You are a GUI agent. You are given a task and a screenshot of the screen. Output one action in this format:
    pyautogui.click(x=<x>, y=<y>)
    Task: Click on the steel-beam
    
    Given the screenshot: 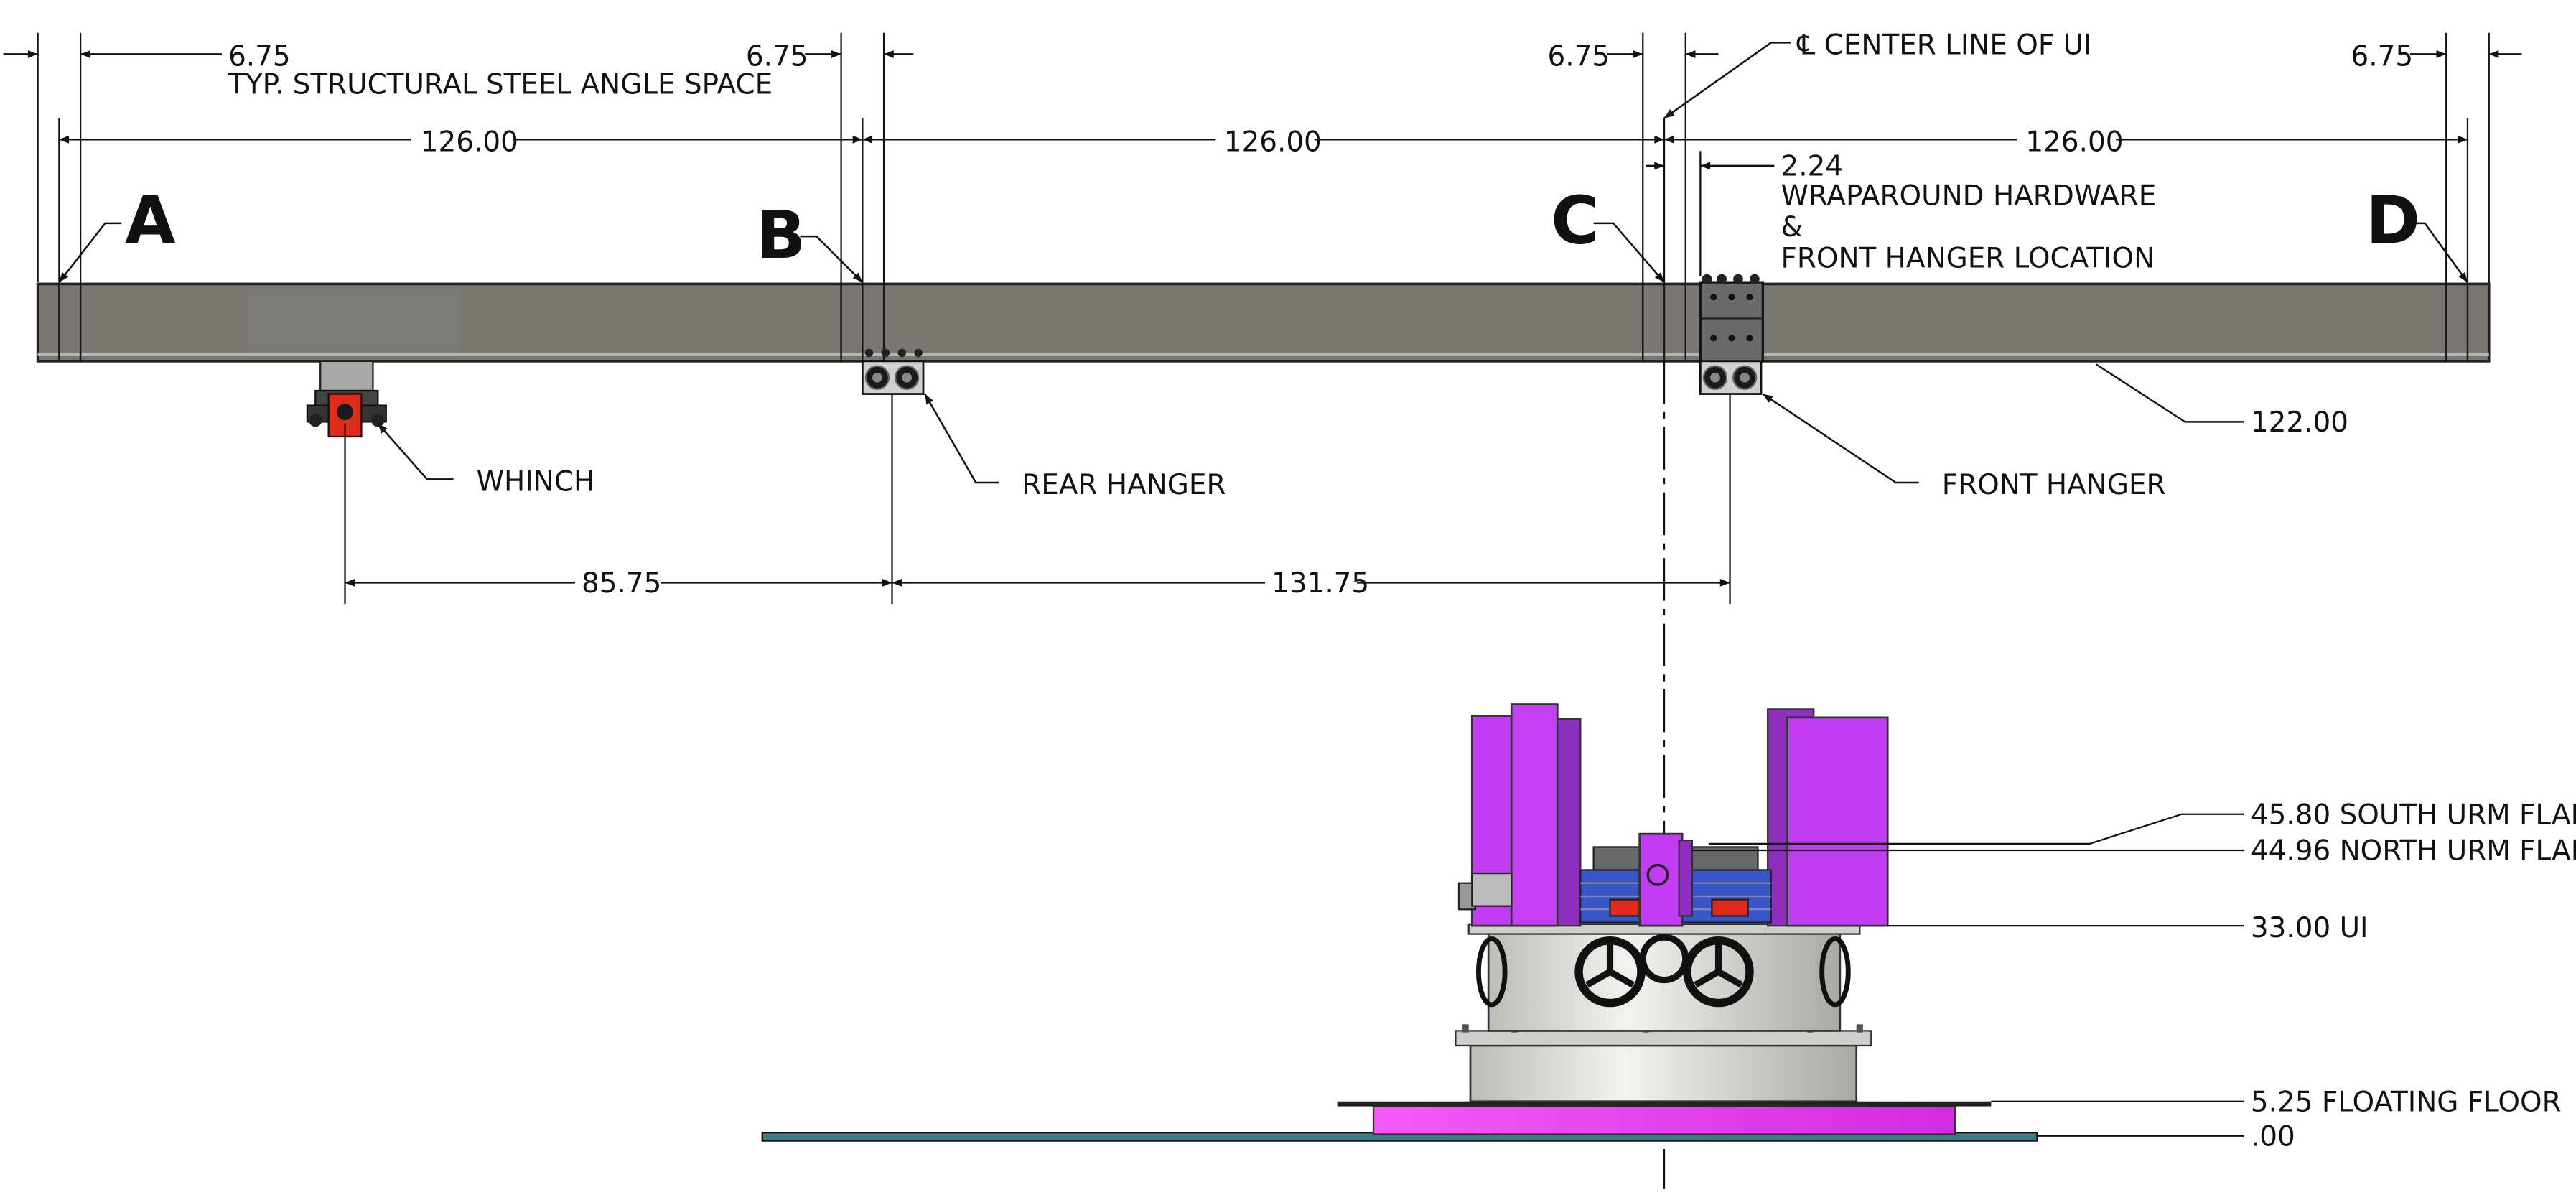 What is the action you would take?
    pyautogui.click(x=1263, y=322)
    